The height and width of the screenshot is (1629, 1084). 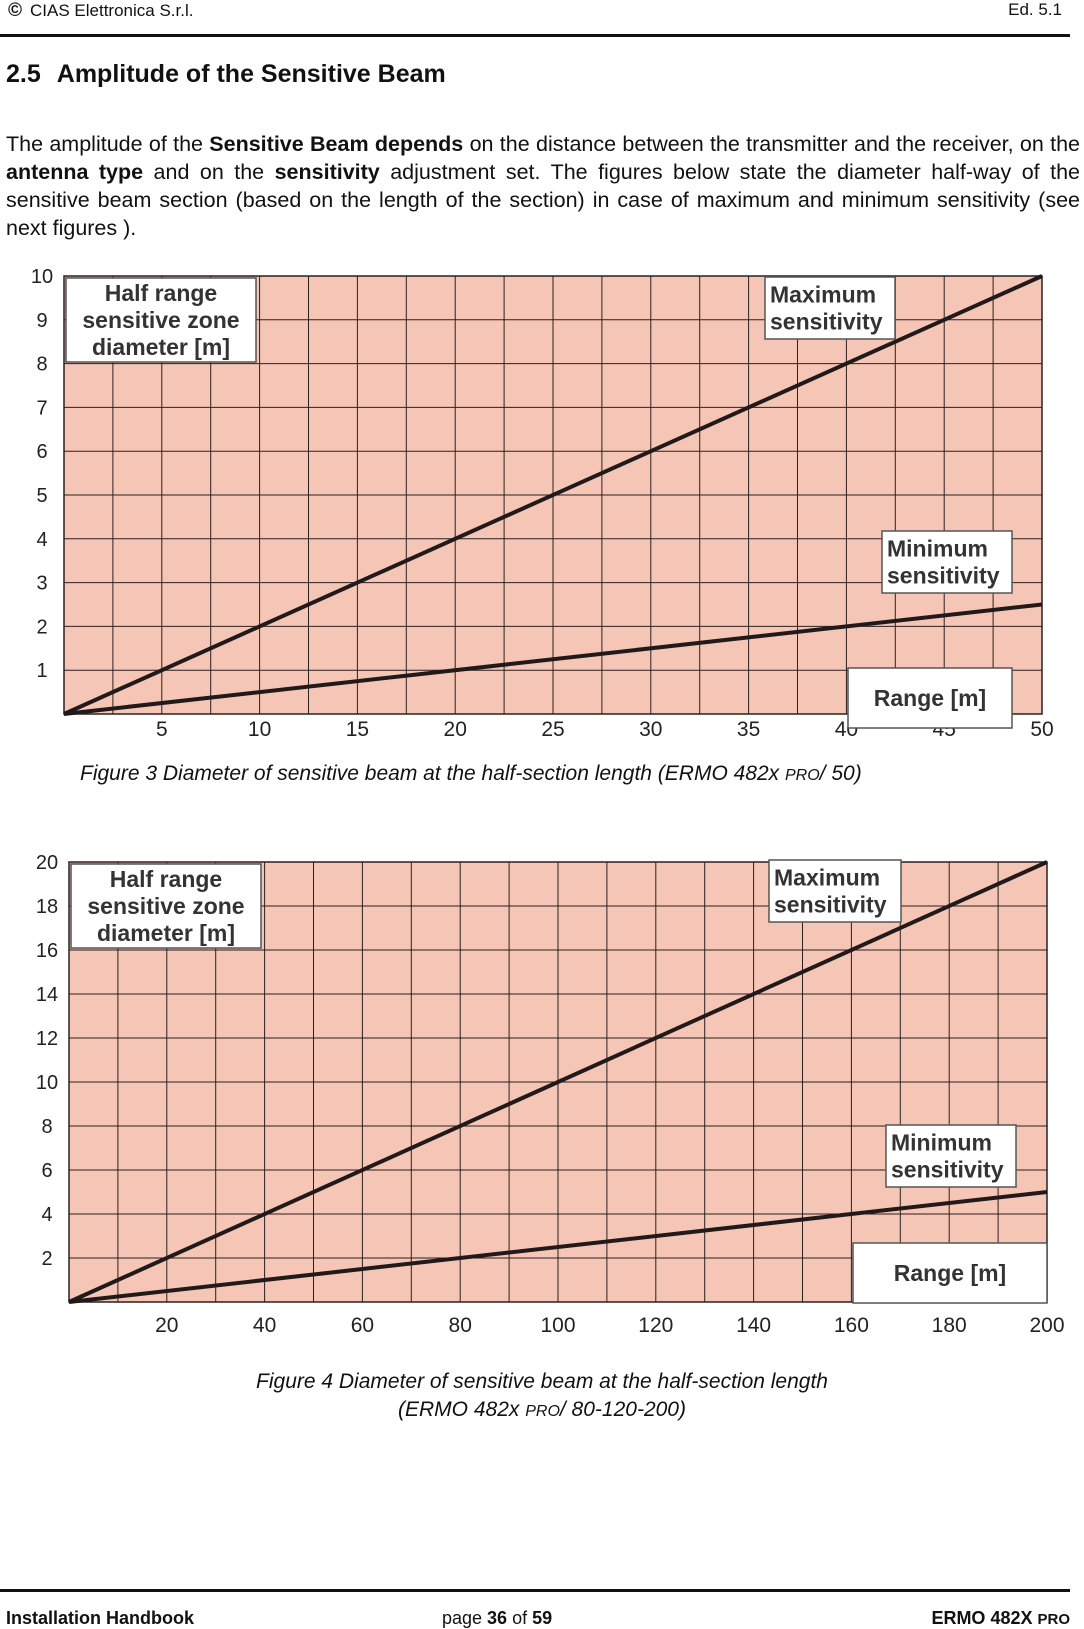 What do you see at coordinates (1041, 729) in the screenshot?
I see `x-tick-label: 50` at bounding box center [1041, 729].